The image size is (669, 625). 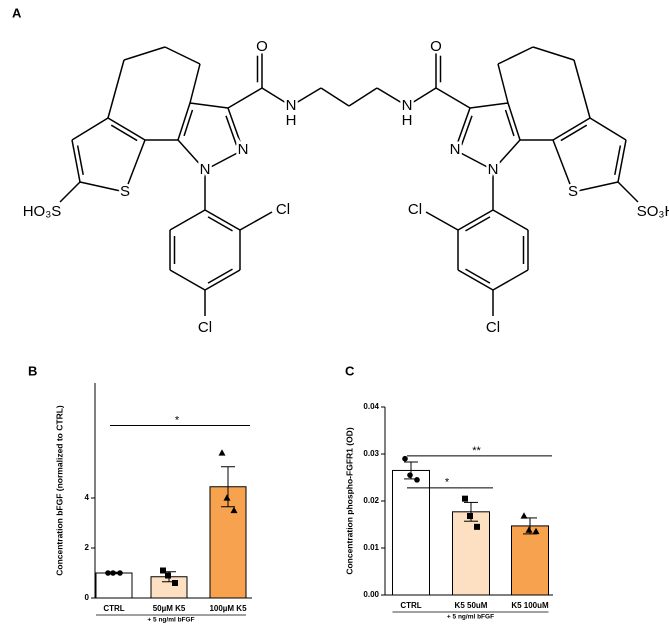 I want to click on y-axis-label: Concentration phospho-FGFR1 (OD), so click(x=349, y=500).